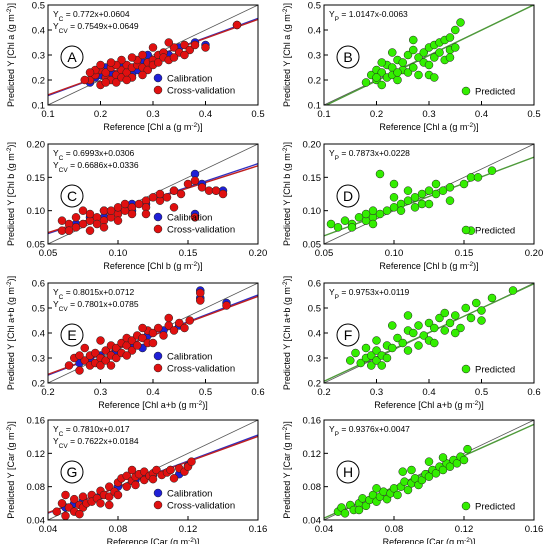 This screenshot has width=550, height=544. I want to click on panel-badge-letter: G, so click(72, 472).